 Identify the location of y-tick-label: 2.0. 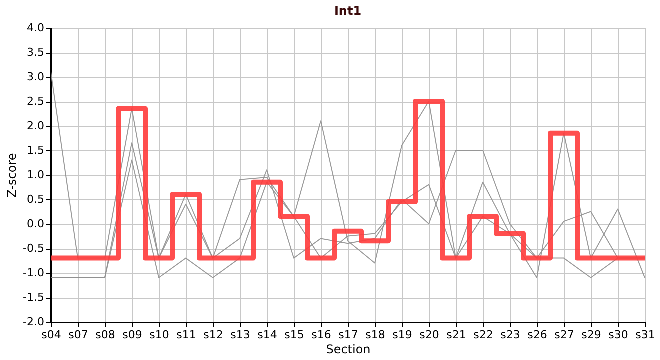
(35, 126).